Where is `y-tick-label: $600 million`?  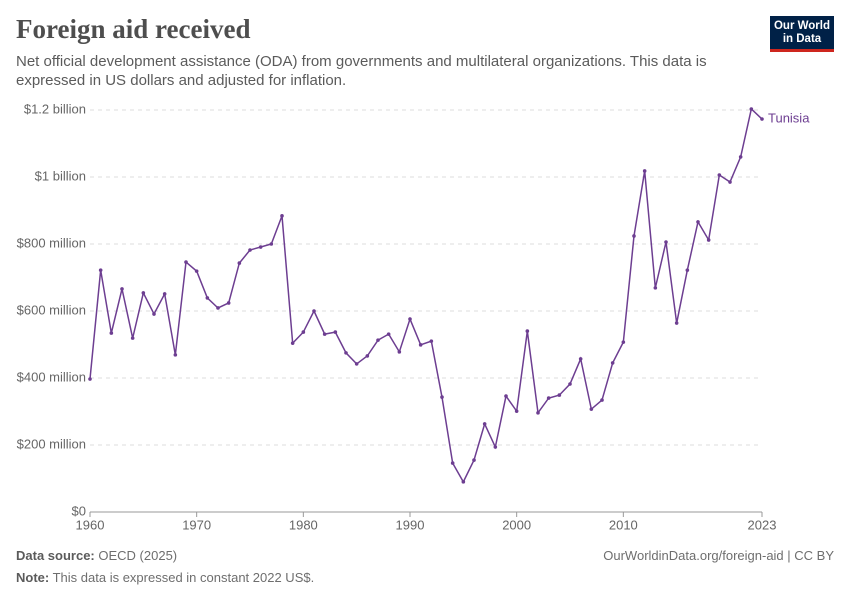
y-tick-label: $600 million is located at coordinates (51, 309).